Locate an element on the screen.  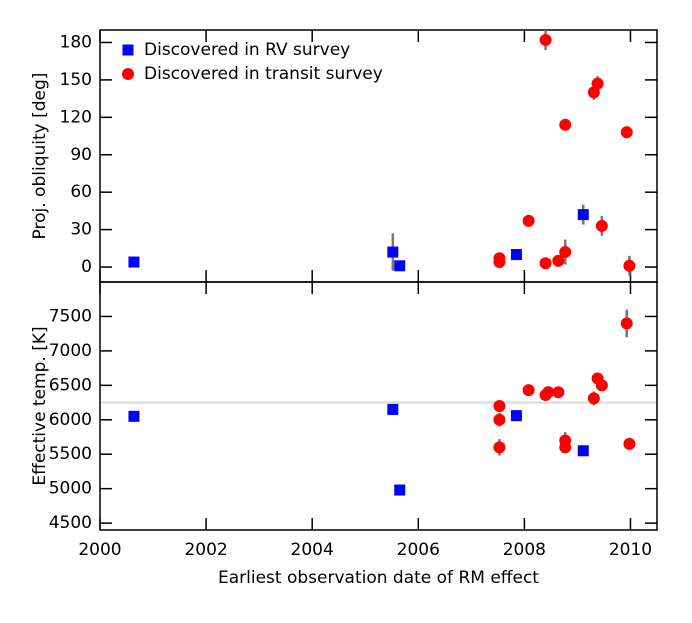
y-tick-label: 7500 is located at coordinates (70, 316).